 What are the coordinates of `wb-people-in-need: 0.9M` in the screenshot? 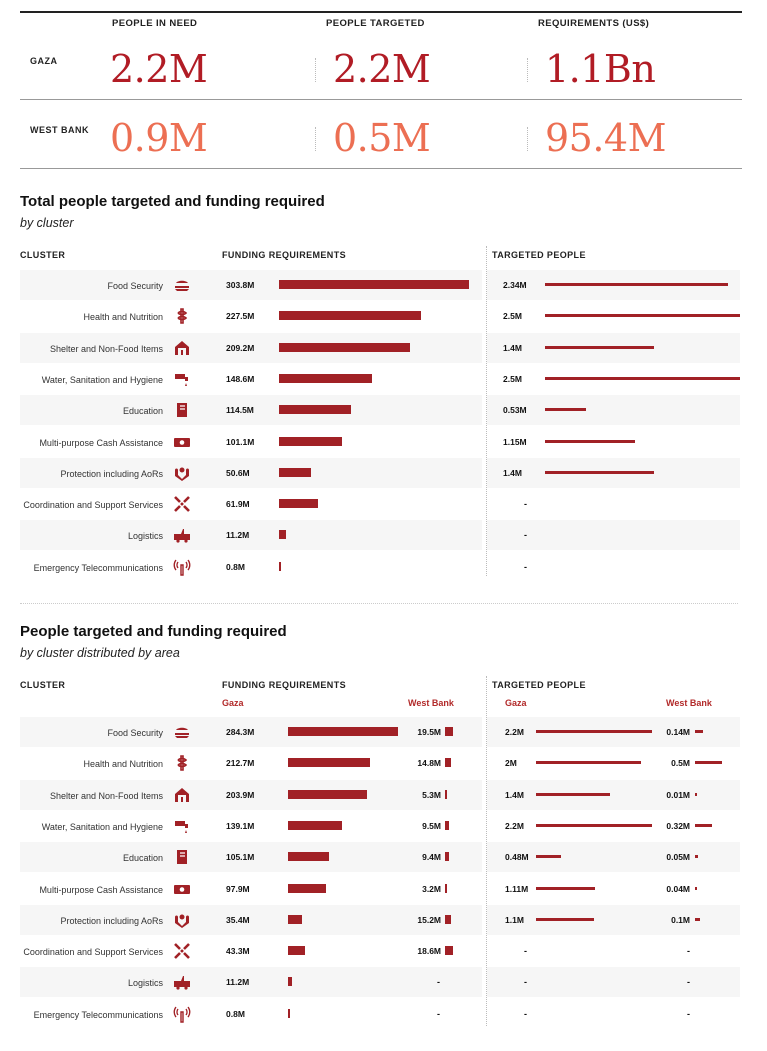 It's located at (159, 138).